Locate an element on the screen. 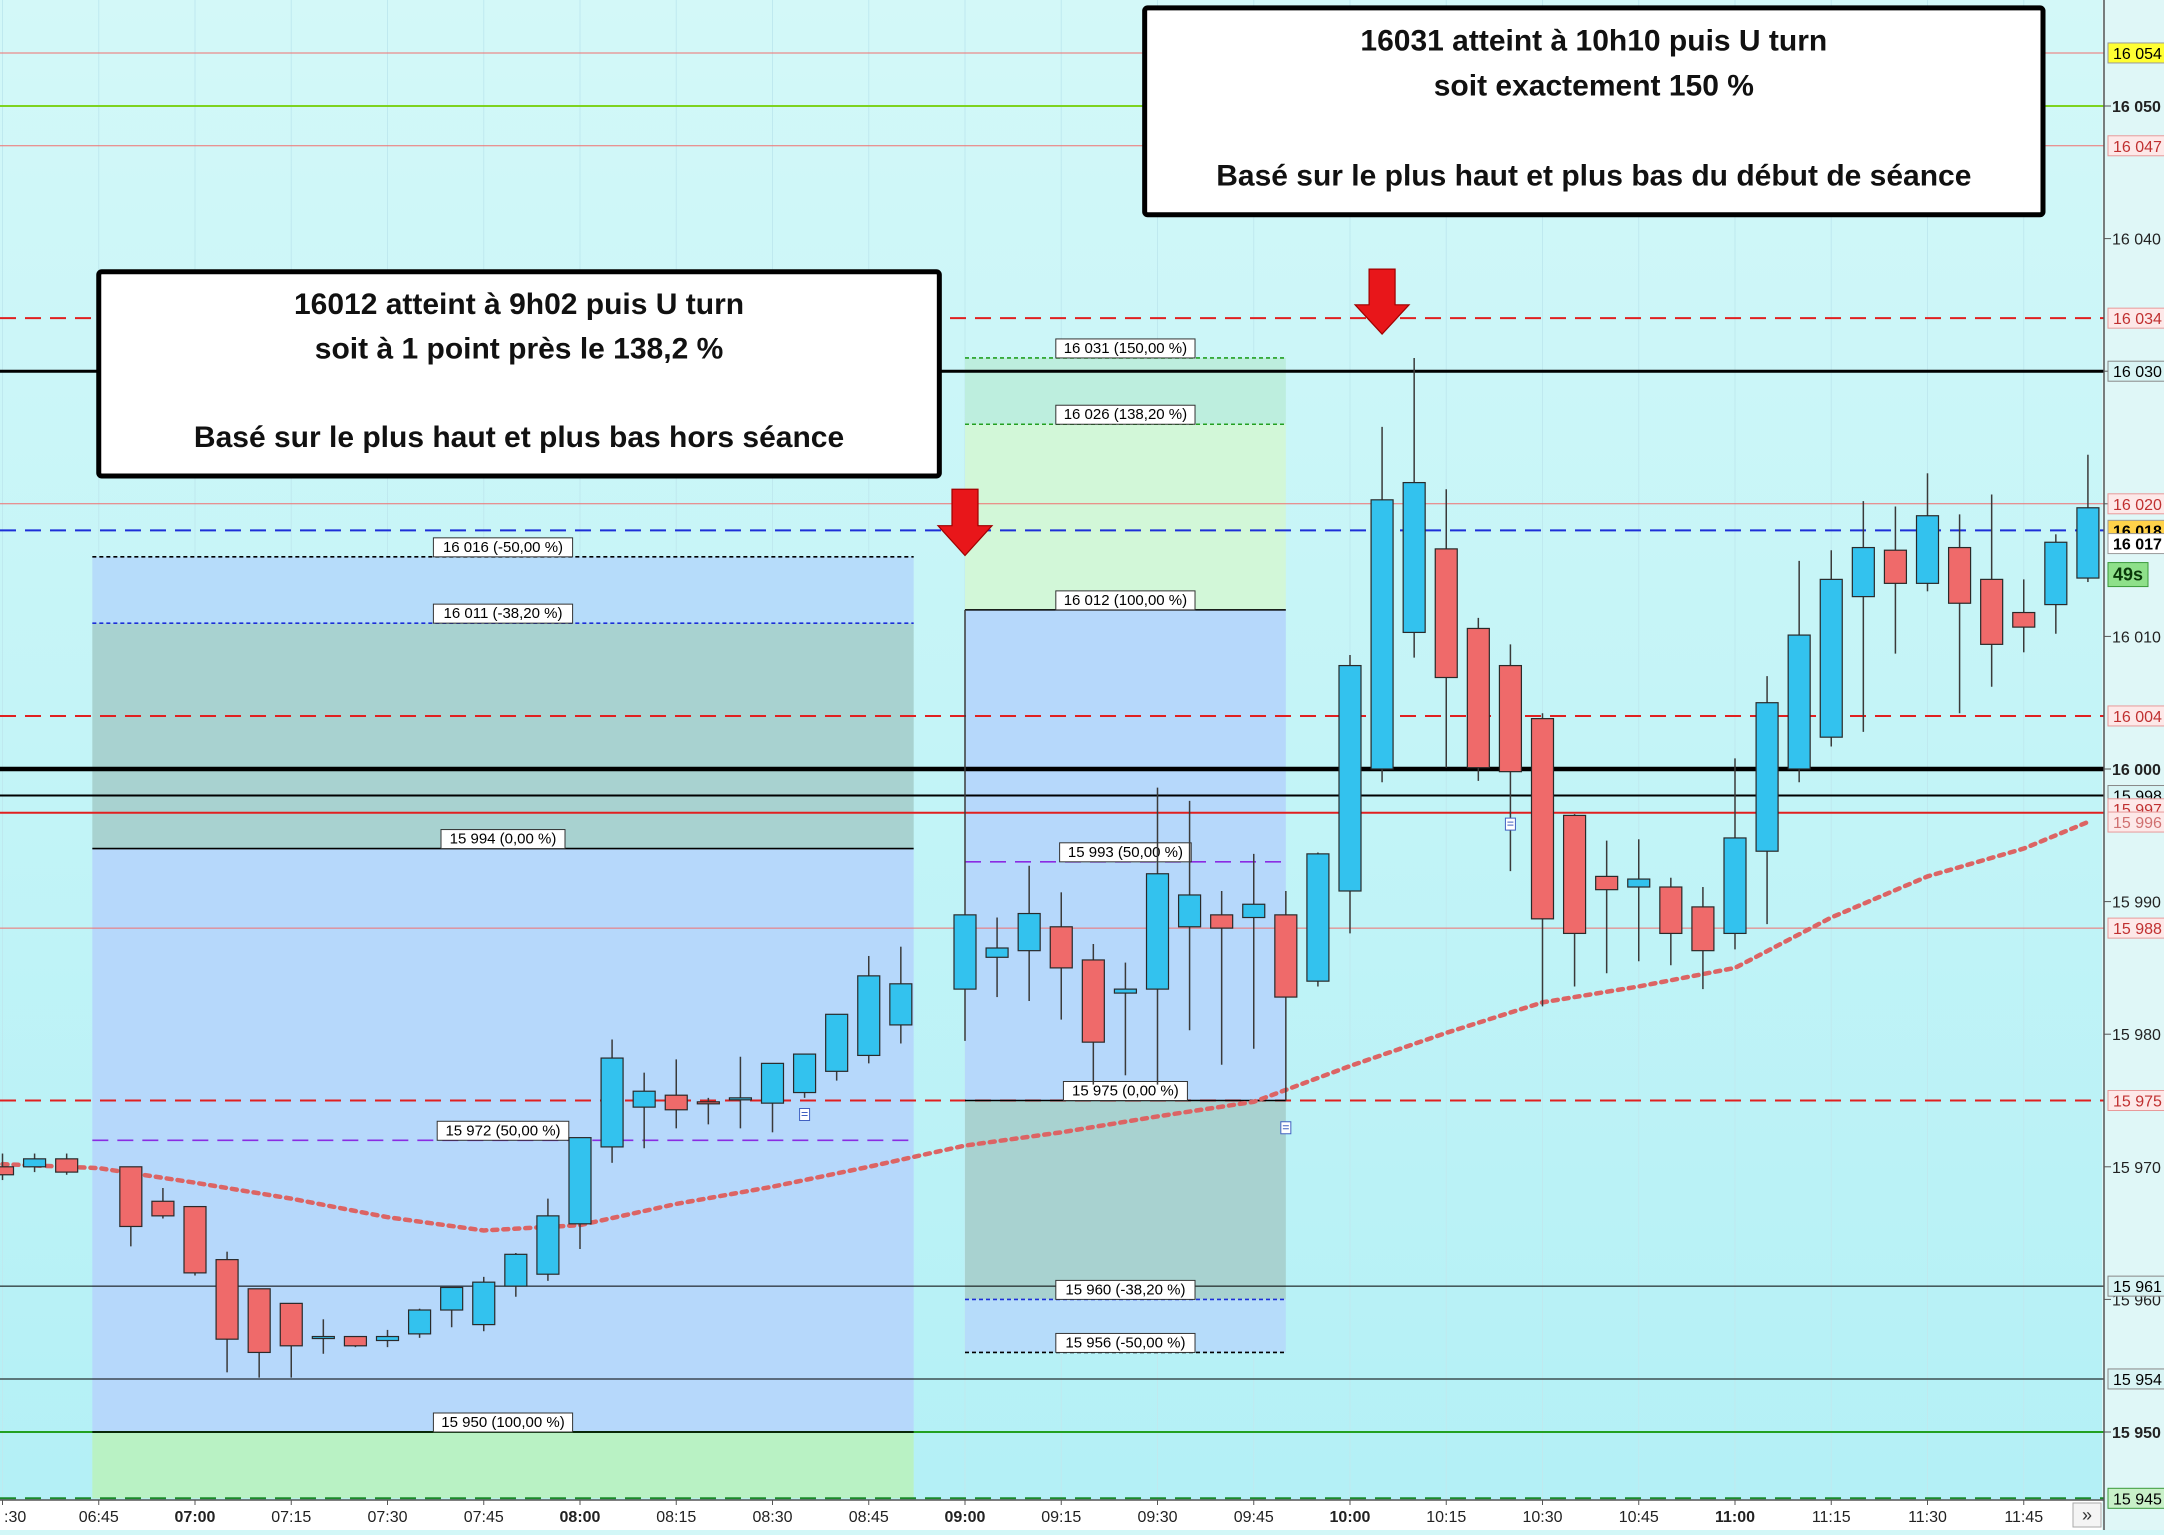 This screenshot has height=1535, width=2164. price-tick-label: 16 040 is located at coordinates (2136, 240).